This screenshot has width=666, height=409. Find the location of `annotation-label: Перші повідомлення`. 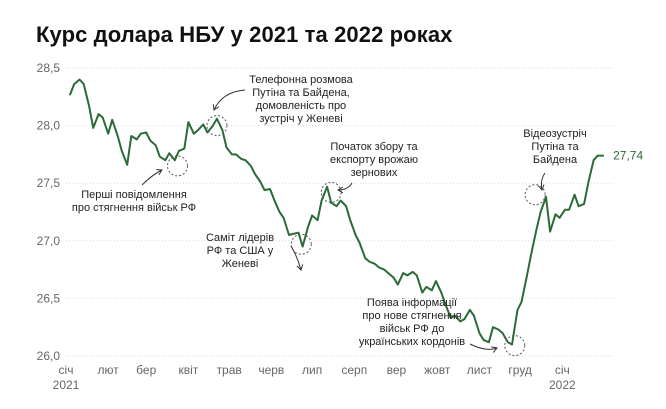

annotation-label: Перші повідомлення is located at coordinates (134, 195).